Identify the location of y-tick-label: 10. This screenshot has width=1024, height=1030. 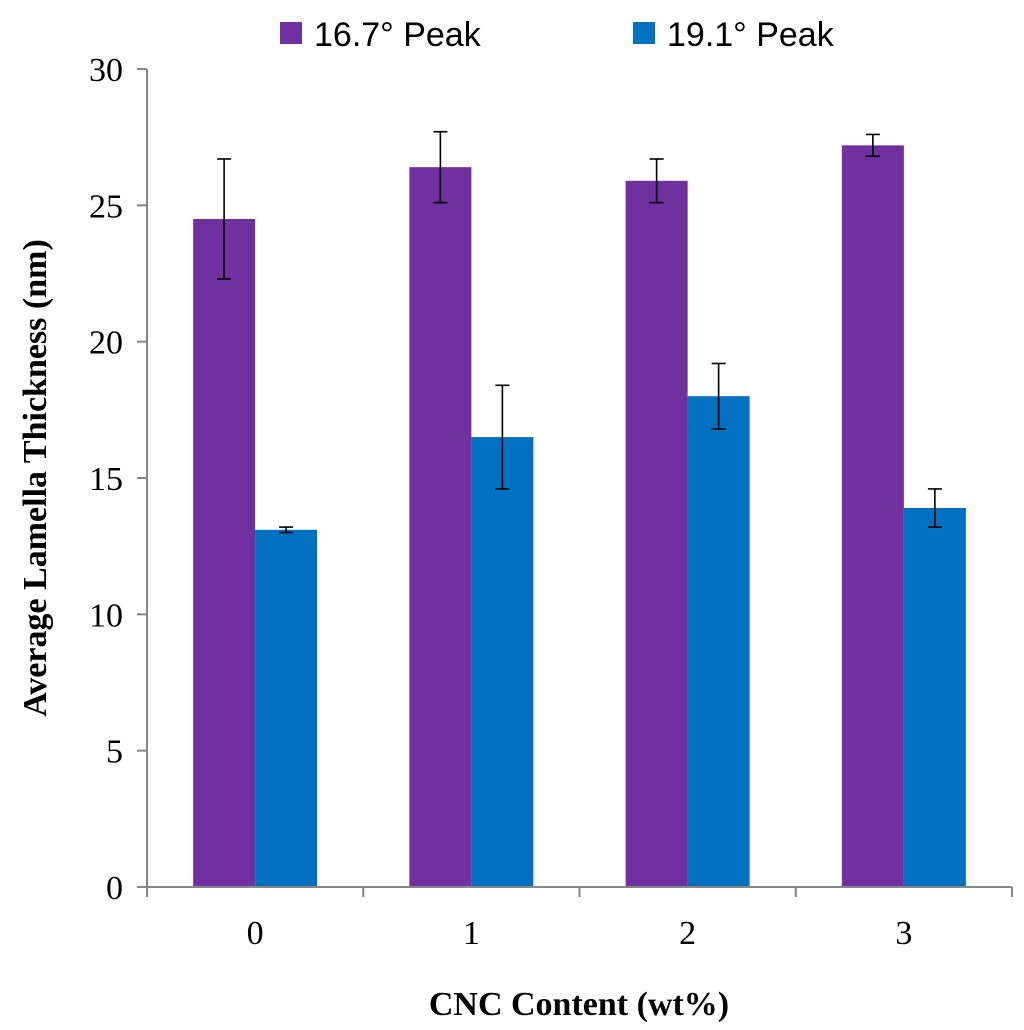
(106, 615).